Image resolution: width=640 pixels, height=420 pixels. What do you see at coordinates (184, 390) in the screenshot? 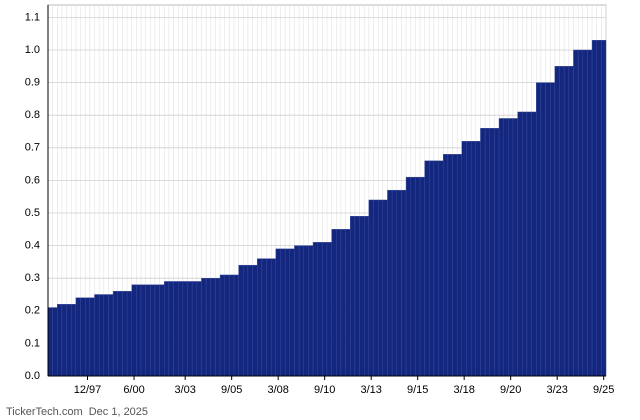
I see `x-tick-label: 3/03` at bounding box center [184, 390].